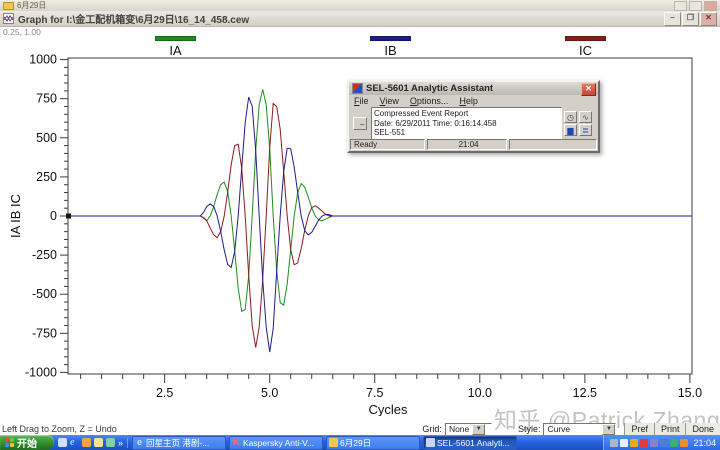 This screenshot has width=720, height=450. What do you see at coordinates (46, 177) in the screenshot?
I see `y-tick-label: 250` at bounding box center [46, 177].